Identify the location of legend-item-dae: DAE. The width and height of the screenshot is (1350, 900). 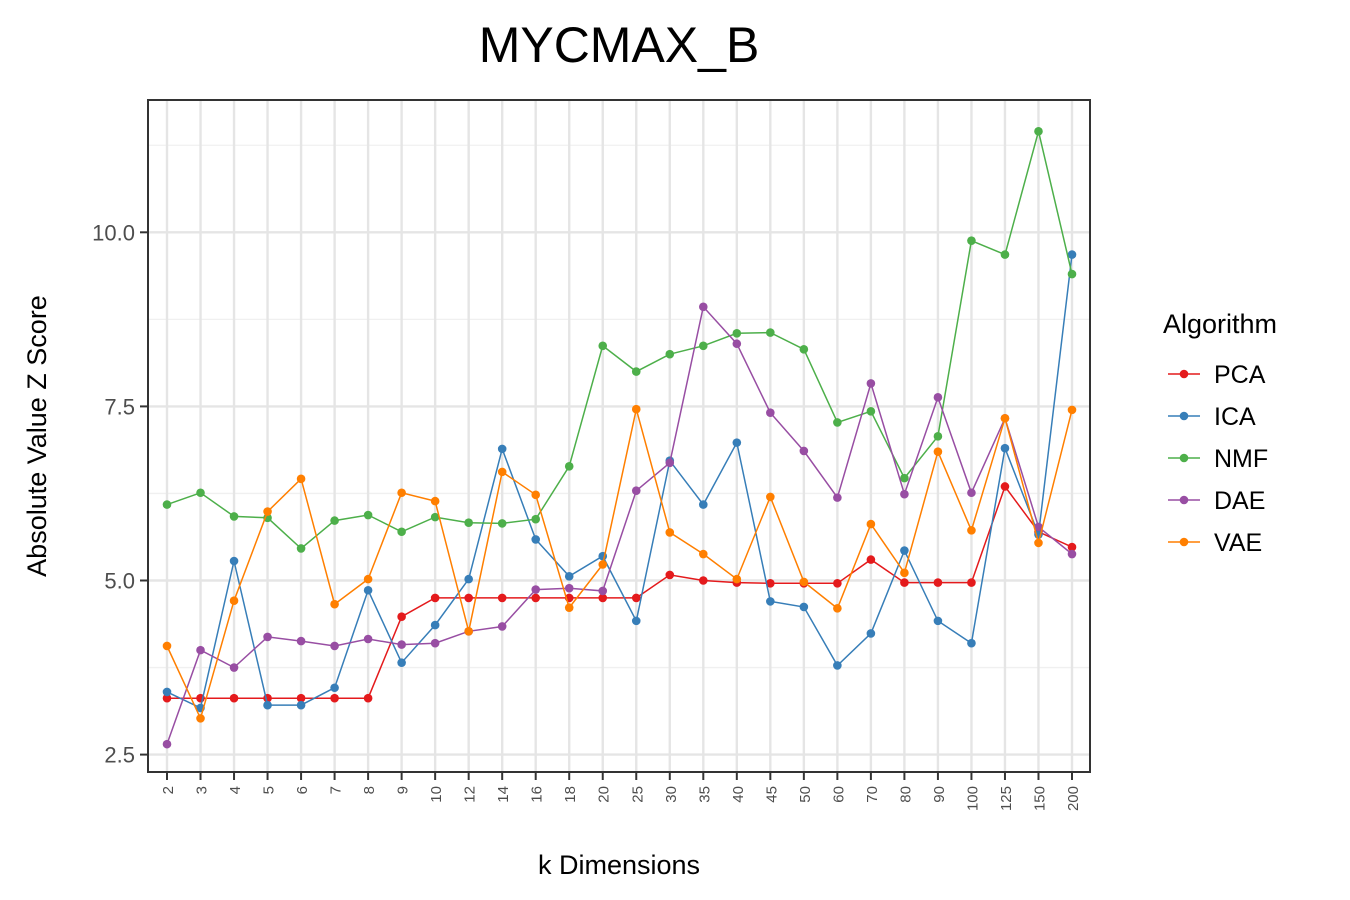
(1216, 501).